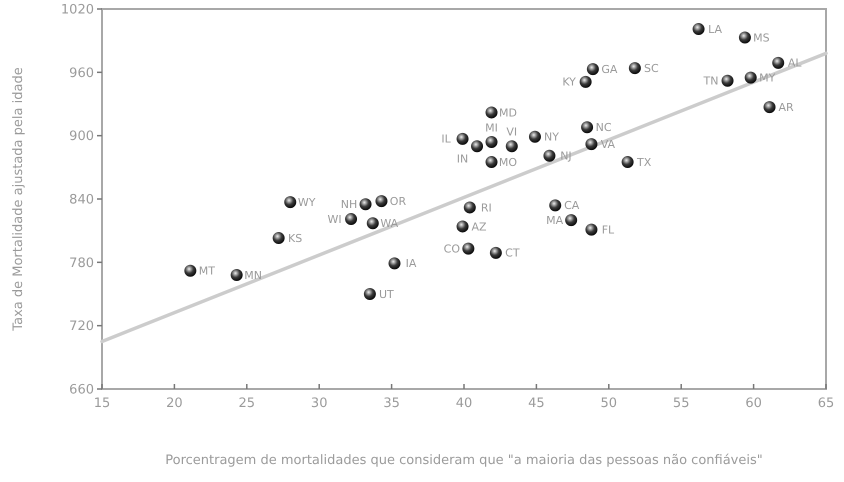  Describe the element at coordinates (795, 63) in the screenshot. I see `annotation: AL` at that location.